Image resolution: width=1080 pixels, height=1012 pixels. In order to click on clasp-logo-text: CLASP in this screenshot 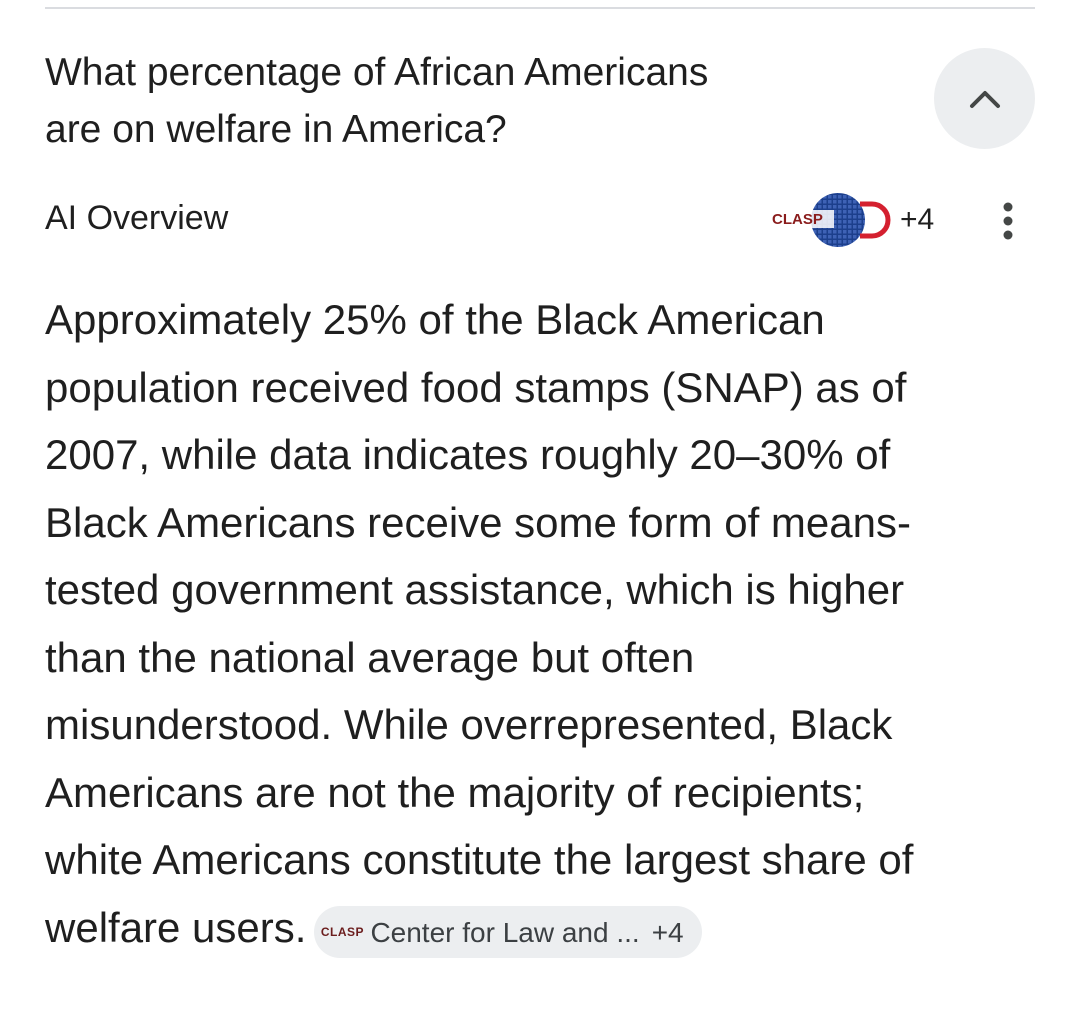, I will do `click(797, 219)`.